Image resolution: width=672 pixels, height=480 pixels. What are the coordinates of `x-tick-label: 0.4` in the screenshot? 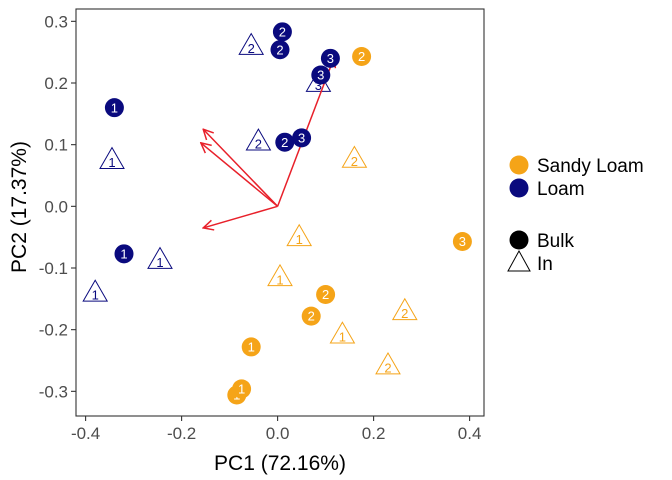 It's located at (470, 433).